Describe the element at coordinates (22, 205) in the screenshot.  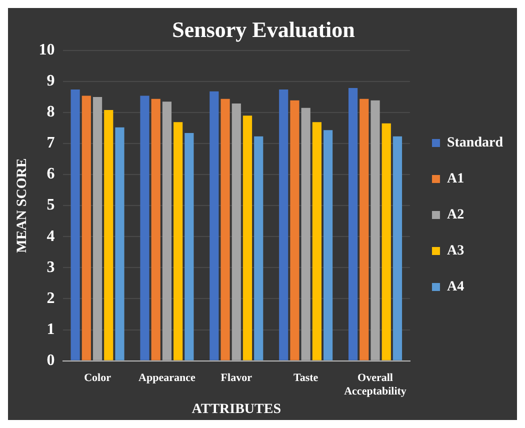
I see `y-axis-title: MEAN SCORE` at that location.